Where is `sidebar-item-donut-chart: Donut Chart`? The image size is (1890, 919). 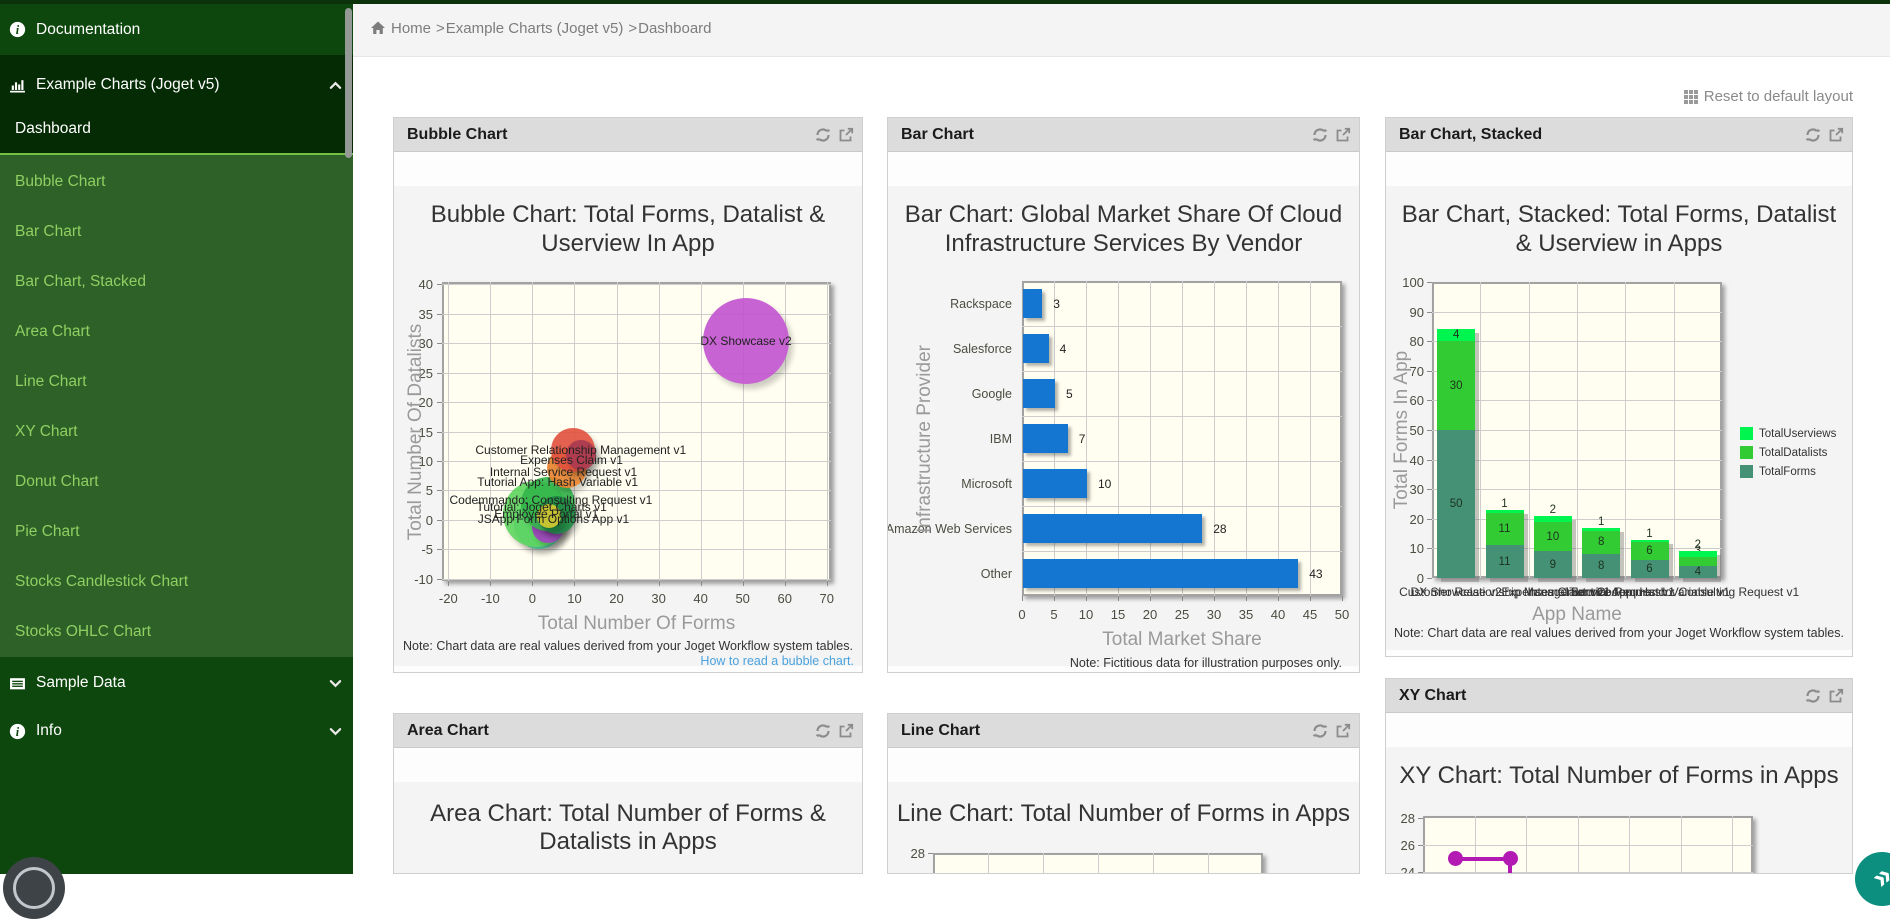
sidebar-item-donut-chart: Donut Chart is located at coordinates (176, 482).